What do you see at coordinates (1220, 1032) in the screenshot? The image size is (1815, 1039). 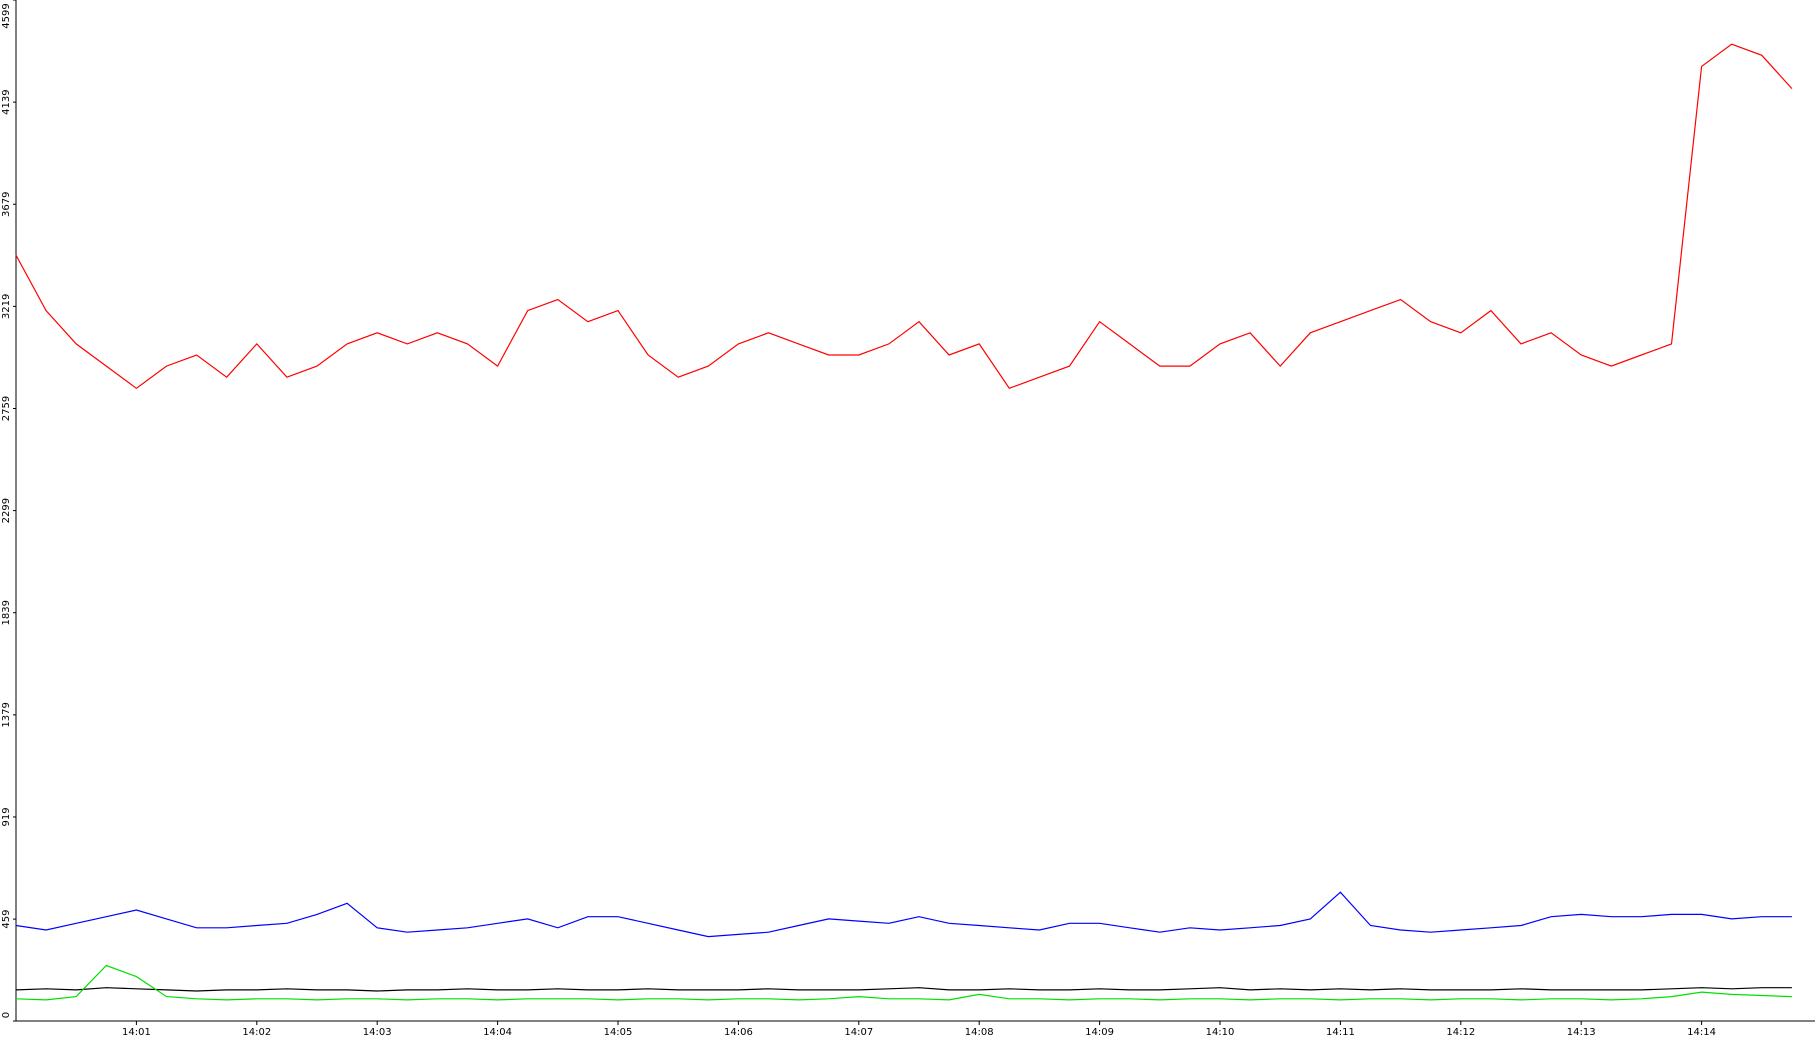 I see `x-tick-label: 14:10` at bounding box center [1220, 1032].